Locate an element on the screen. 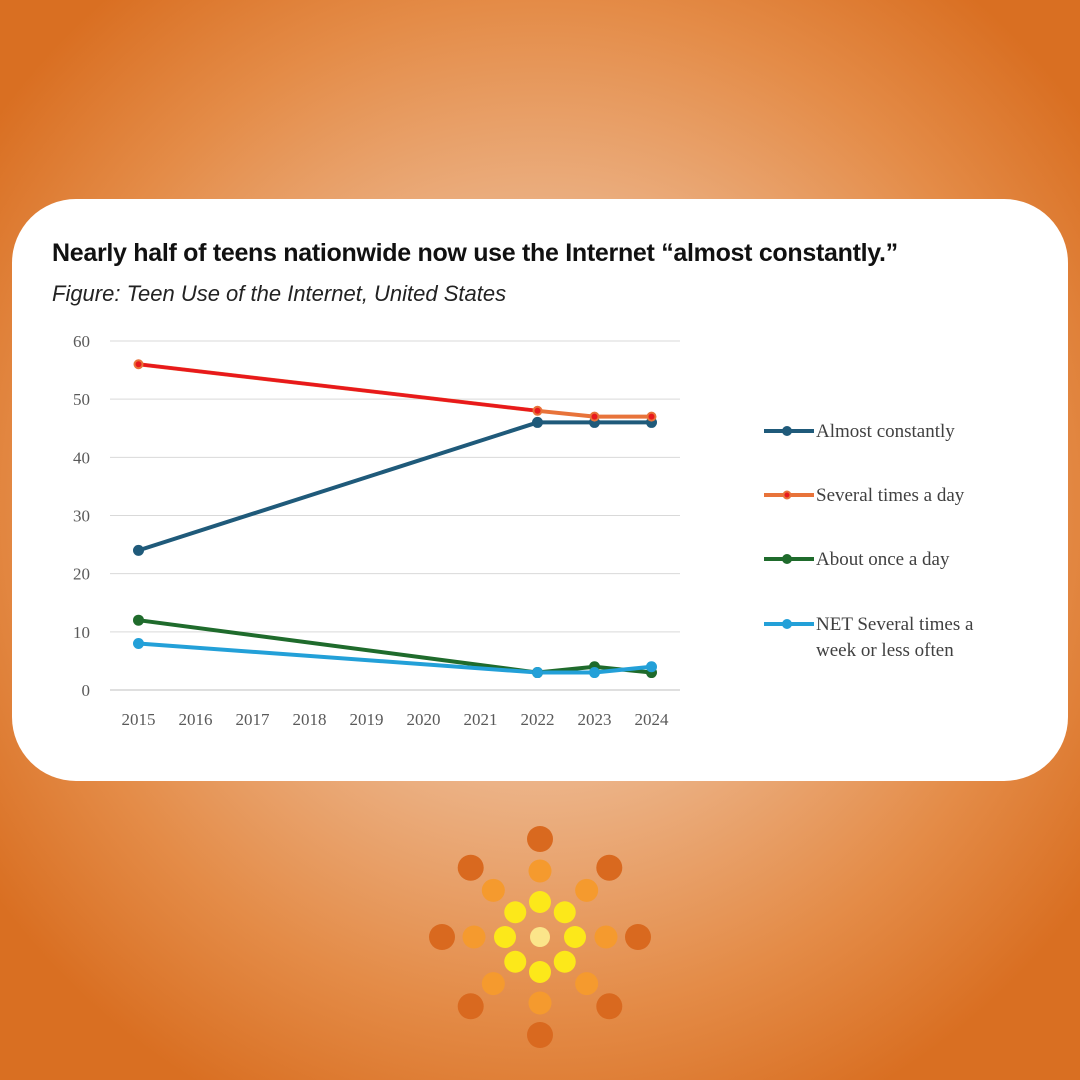 The width and height of the screenshot is (1080, 1080). y-tick-label: 0 is located at coordinates (86, 690).